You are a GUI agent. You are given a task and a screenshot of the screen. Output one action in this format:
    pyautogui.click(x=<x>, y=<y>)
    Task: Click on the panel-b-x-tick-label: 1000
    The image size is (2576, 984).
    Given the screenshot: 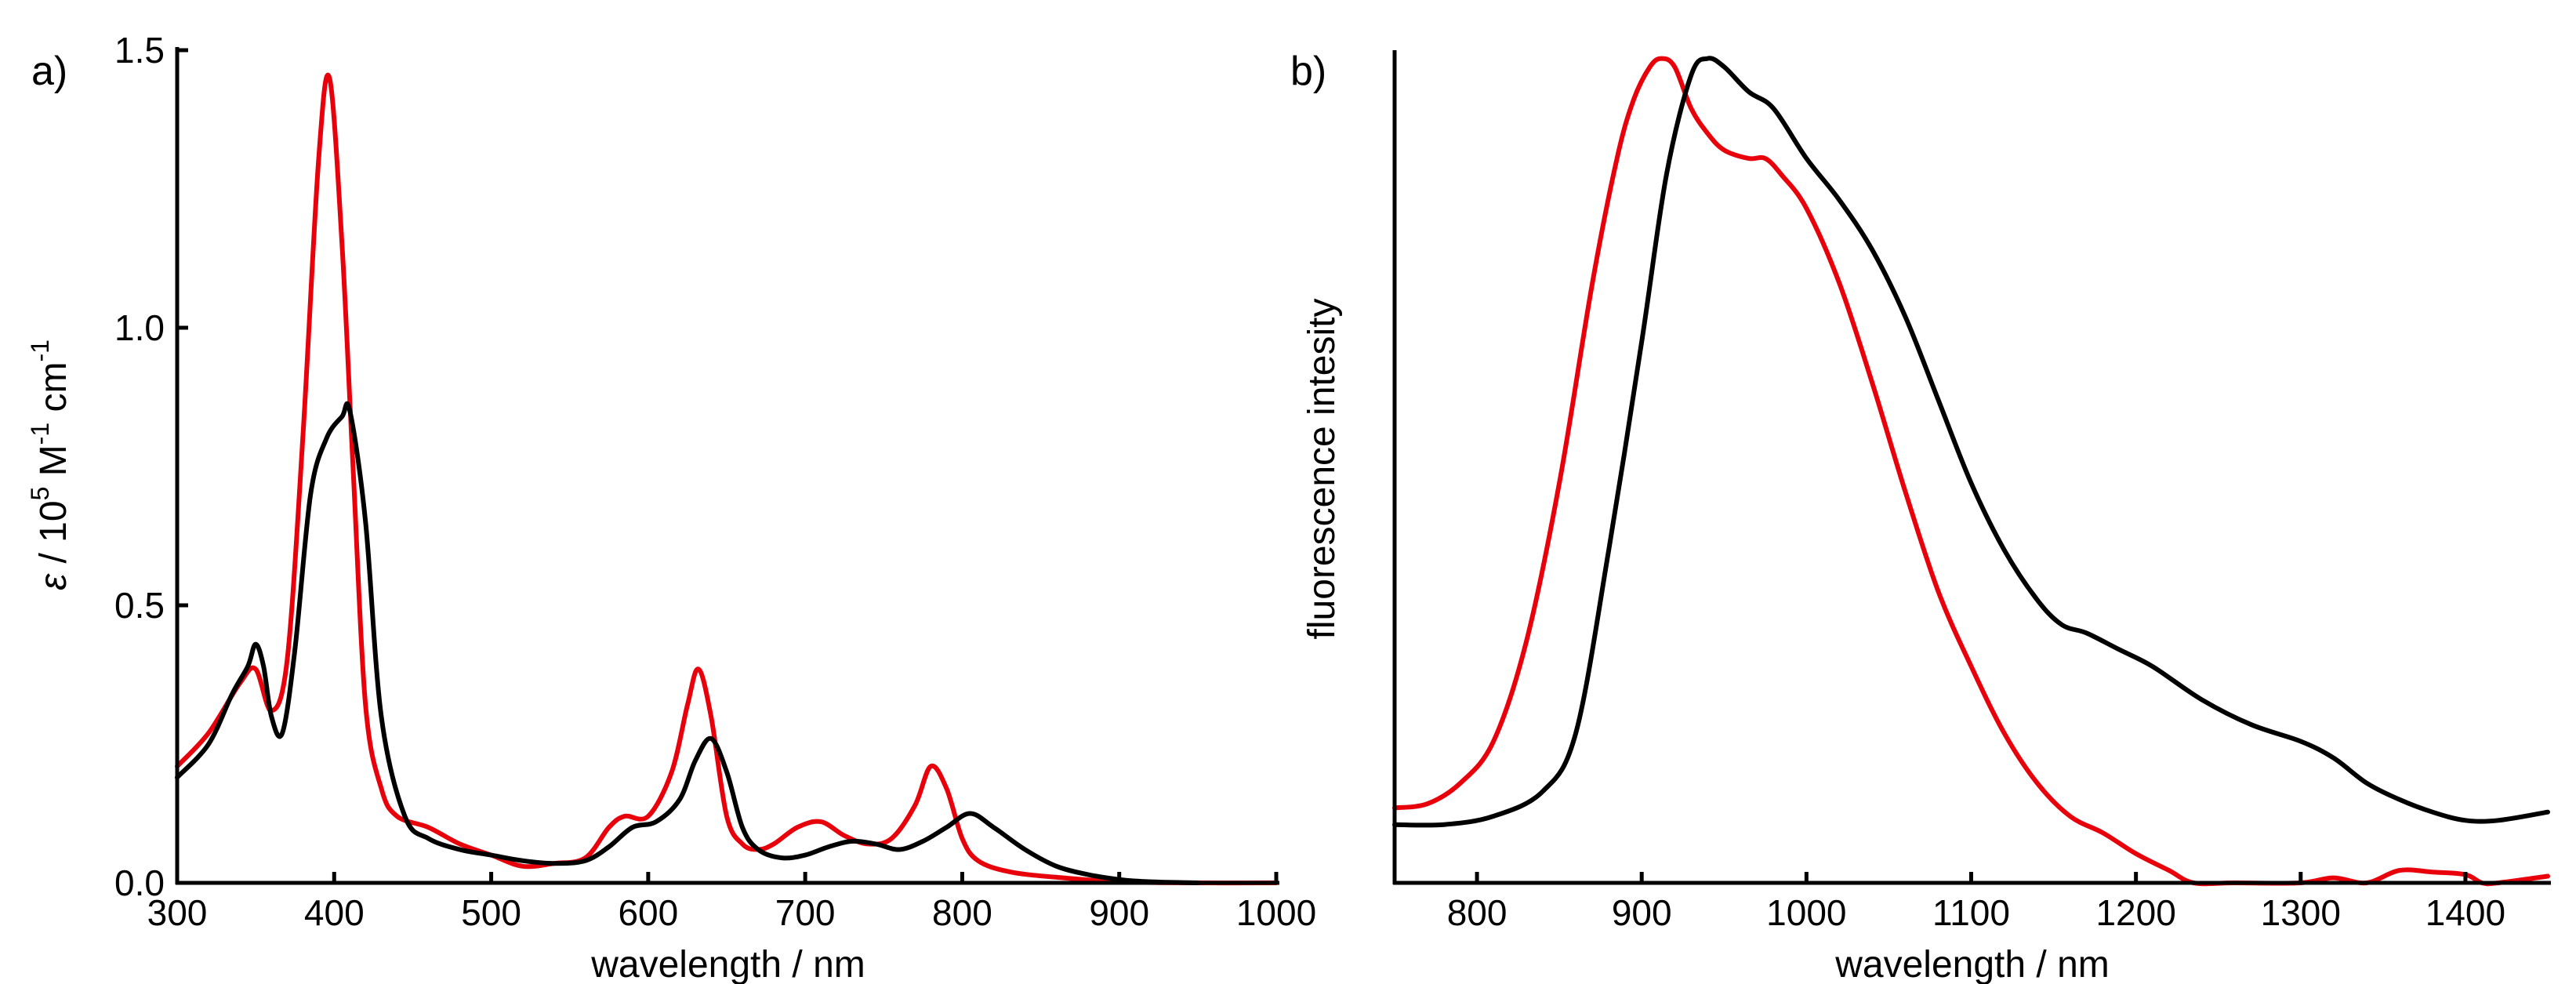 What is the action you would take?
    pyautogui.click(x=1806, y=912)
    